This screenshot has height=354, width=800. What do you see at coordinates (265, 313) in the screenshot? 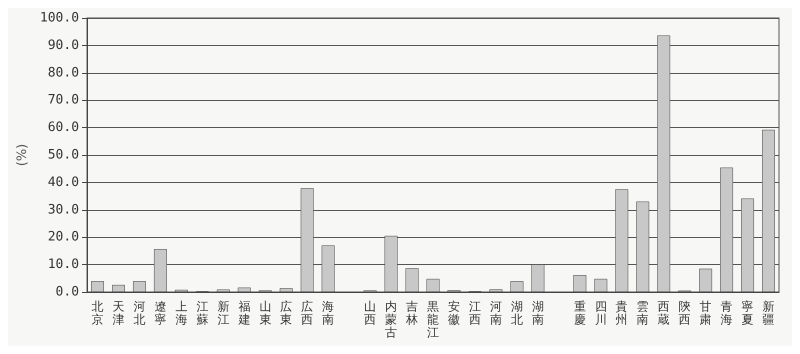
I see `x-tick-label: 山東` at bounding box center [265, 313].